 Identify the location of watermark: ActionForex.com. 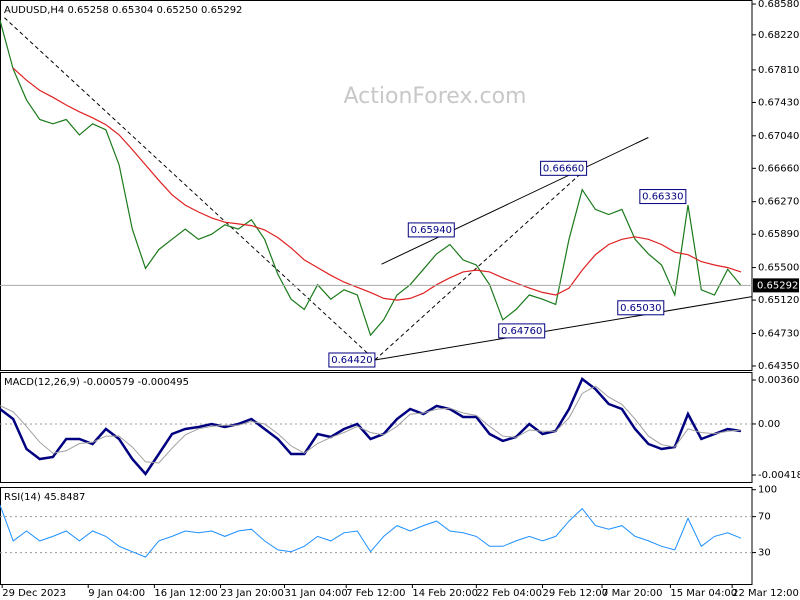
(435, 96).